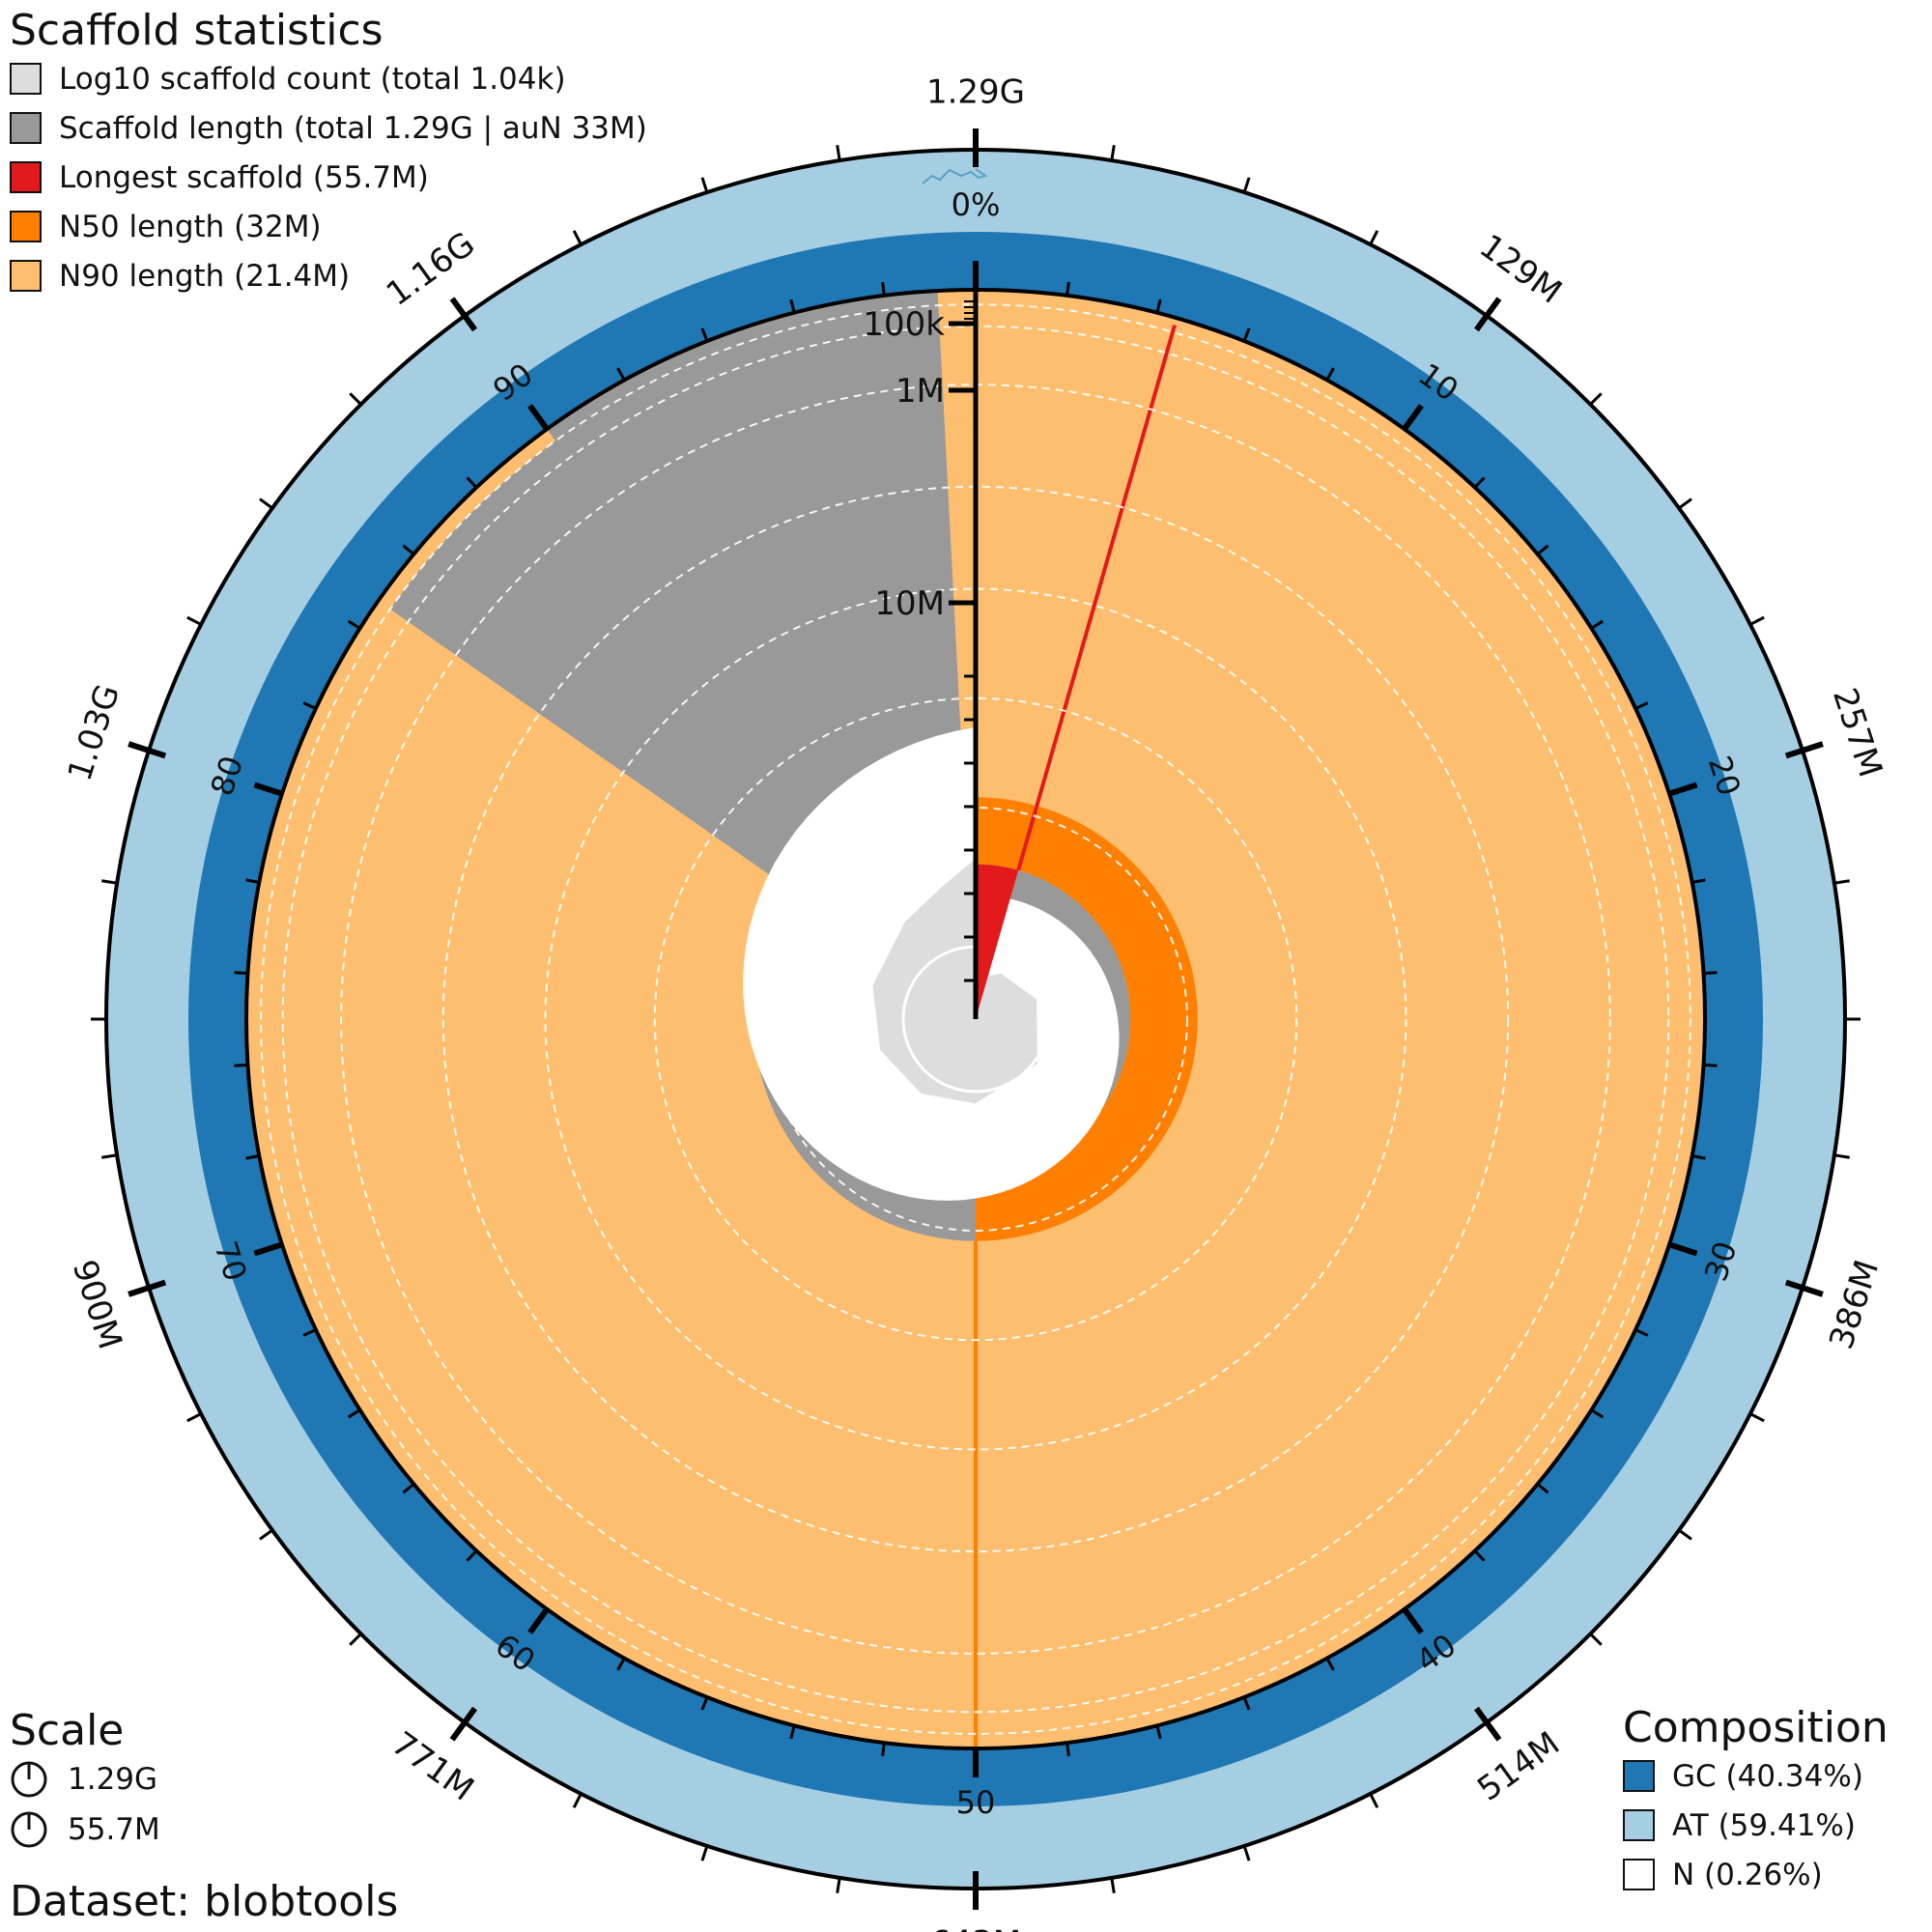 The image size is (1932, 1932). Describe the element at coordinates (244, 177) in the screenshot. I see `legend-label: Longest scaffold (55.7M)` at that location.